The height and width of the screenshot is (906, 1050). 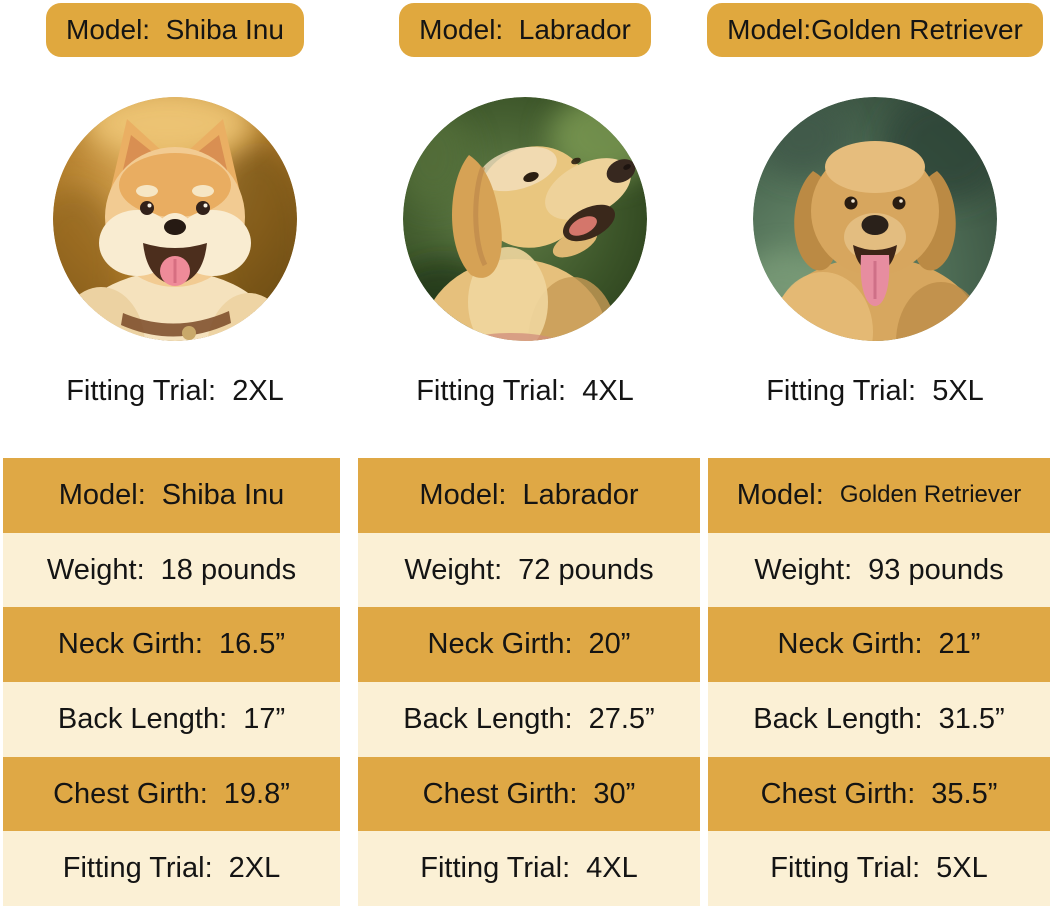 What do you see at coordinates (175, 227) in the screenshot?
I see `shiba-nose` at bounding box center [175, 227].